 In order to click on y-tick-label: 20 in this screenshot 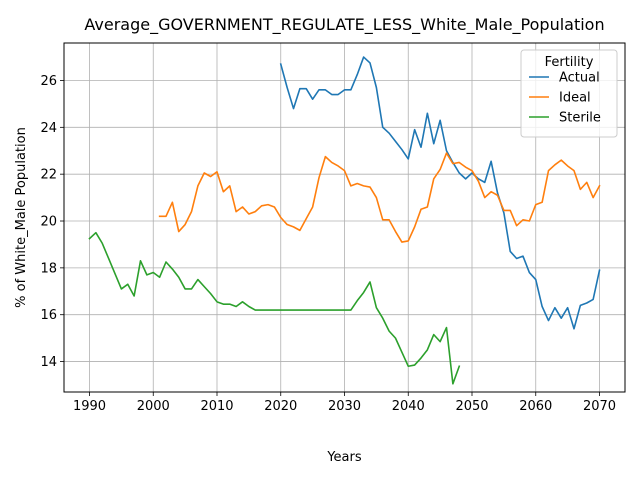, I will do `click(48, 222)`.